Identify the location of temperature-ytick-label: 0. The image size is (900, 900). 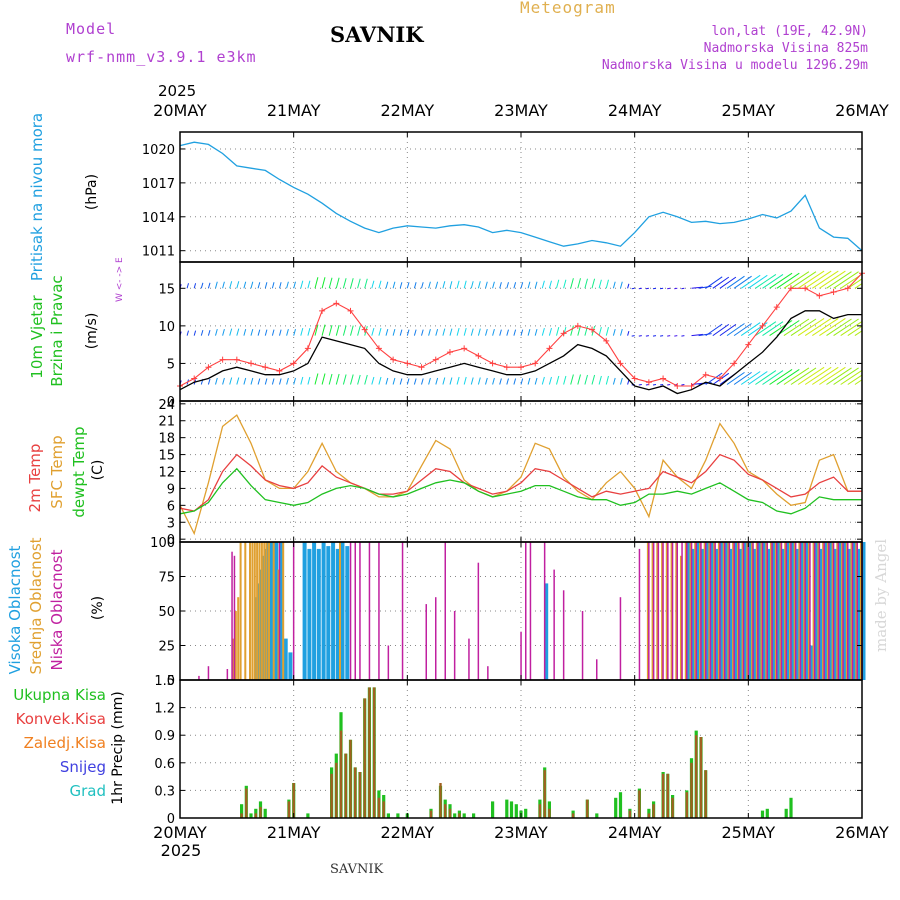
(171, 540).